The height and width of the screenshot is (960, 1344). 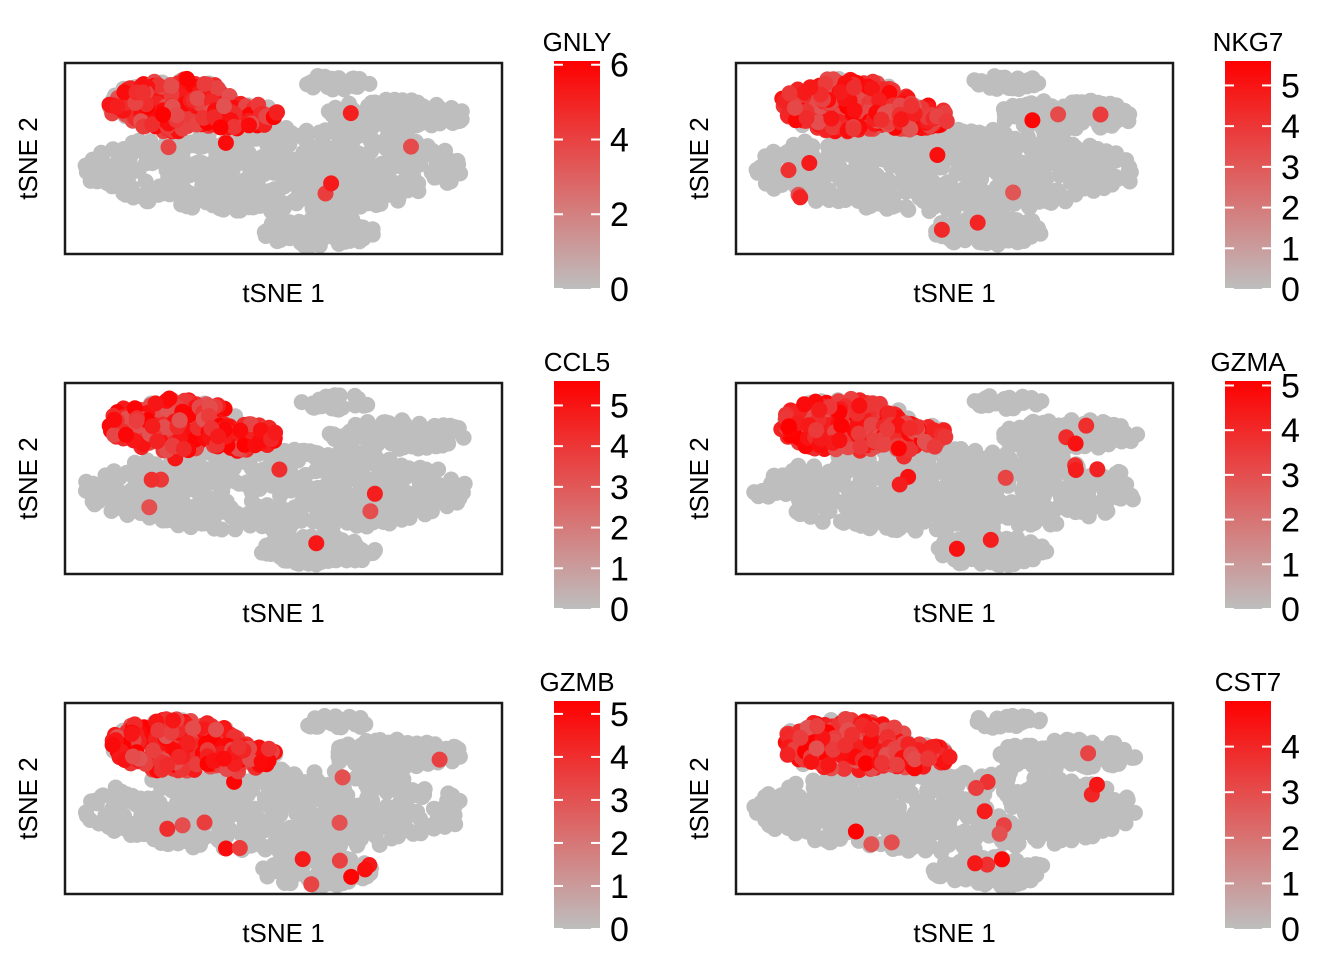 I want to click on legend-colorbar, so click(x=577, y=175).